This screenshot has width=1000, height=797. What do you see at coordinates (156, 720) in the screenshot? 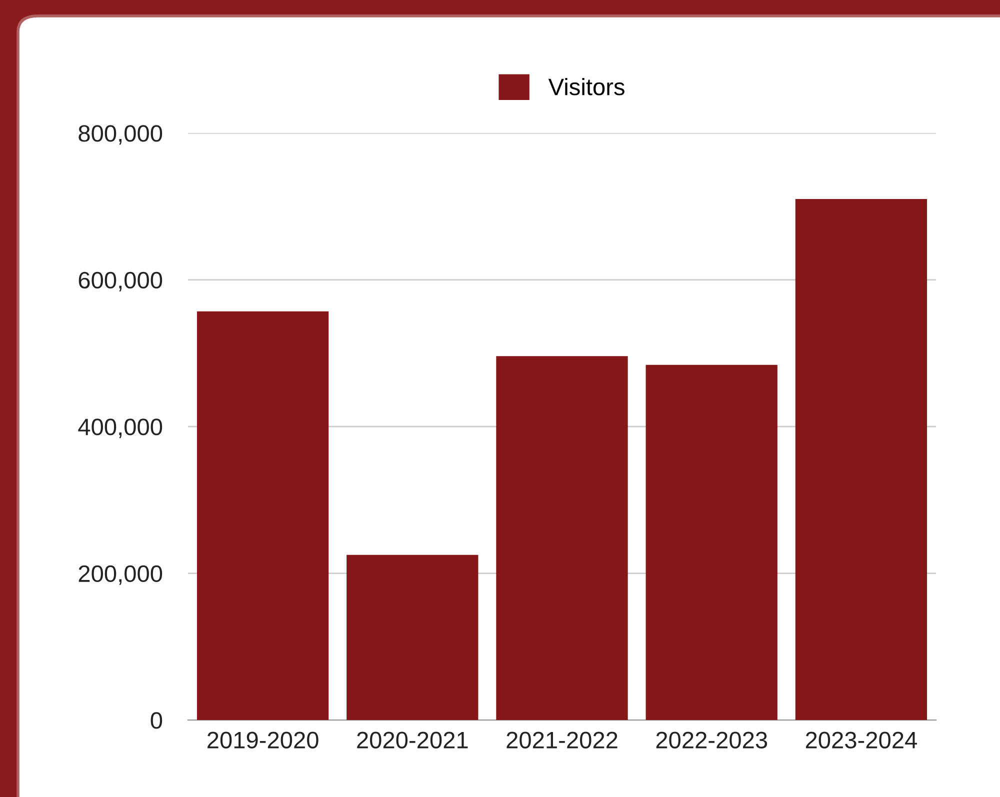
I see `y-tick-label: 0` at bounding box center [156, 720].